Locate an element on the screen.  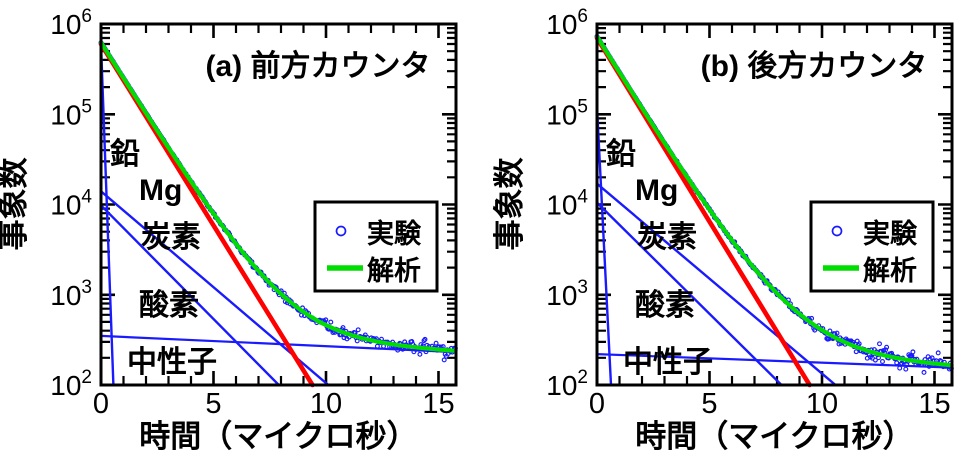
panel-title: (b) 後方カウンタ is located at coordinates (814, 66).